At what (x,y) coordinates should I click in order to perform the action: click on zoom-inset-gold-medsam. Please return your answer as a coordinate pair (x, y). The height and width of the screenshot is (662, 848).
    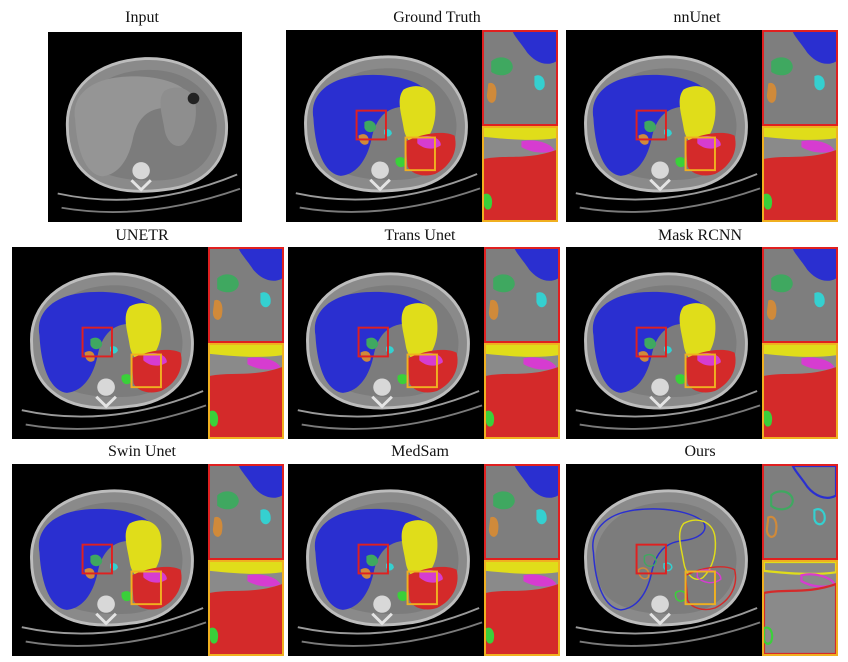
    Looking at the image, I should click on (522, 608).